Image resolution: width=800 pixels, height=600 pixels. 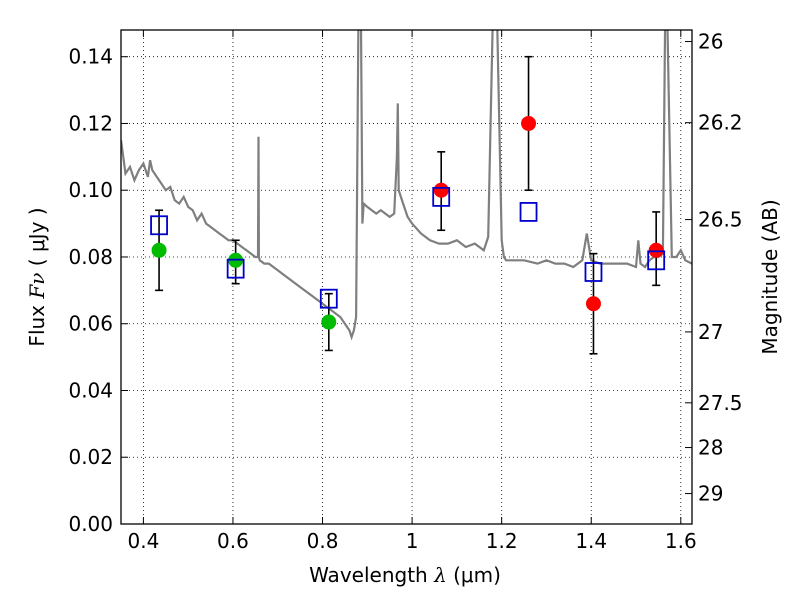 I want to click on y2-tick-label: 26, so click(x=710, y=42).